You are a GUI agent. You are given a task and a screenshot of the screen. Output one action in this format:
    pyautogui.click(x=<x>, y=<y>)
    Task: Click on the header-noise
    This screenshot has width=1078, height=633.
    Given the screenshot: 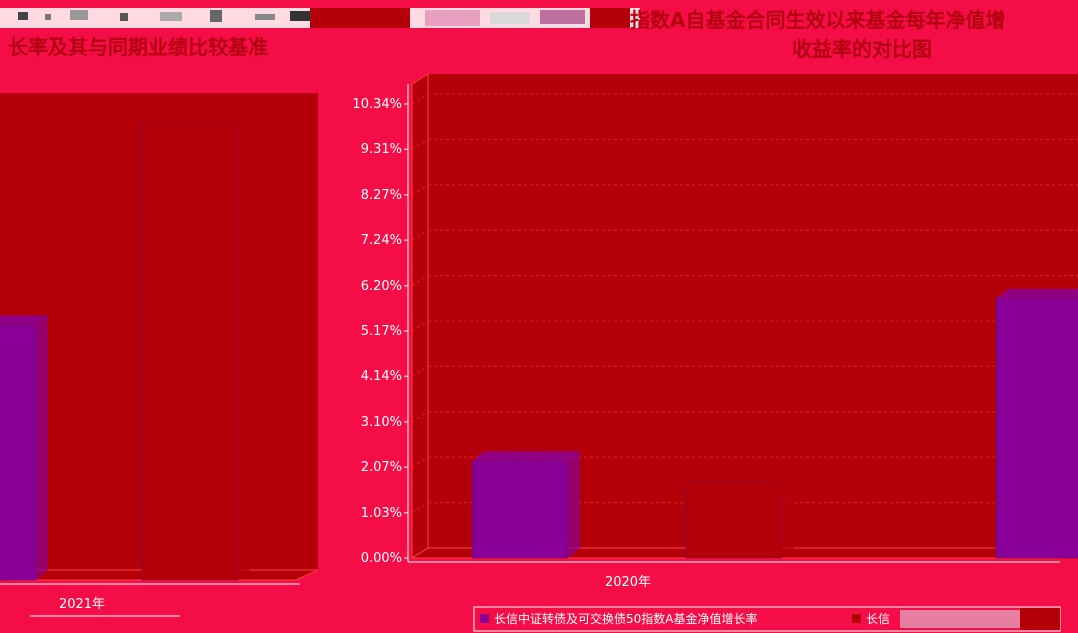 What is the action you would take?
    pyautogui.click(x=320, y=18)
    